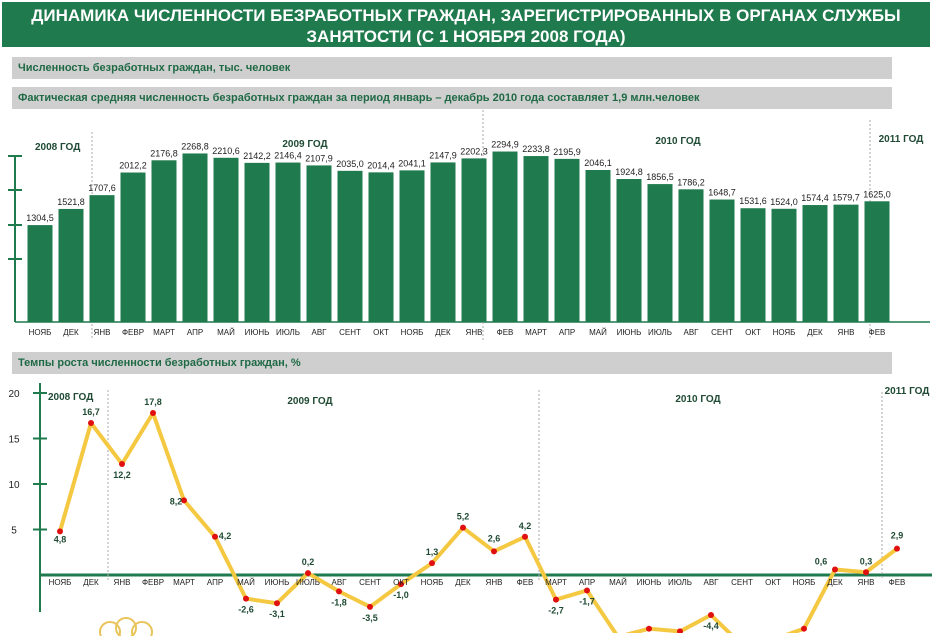  I want to click on bar-x-tick-label: МАЙ, so click(598, 332).